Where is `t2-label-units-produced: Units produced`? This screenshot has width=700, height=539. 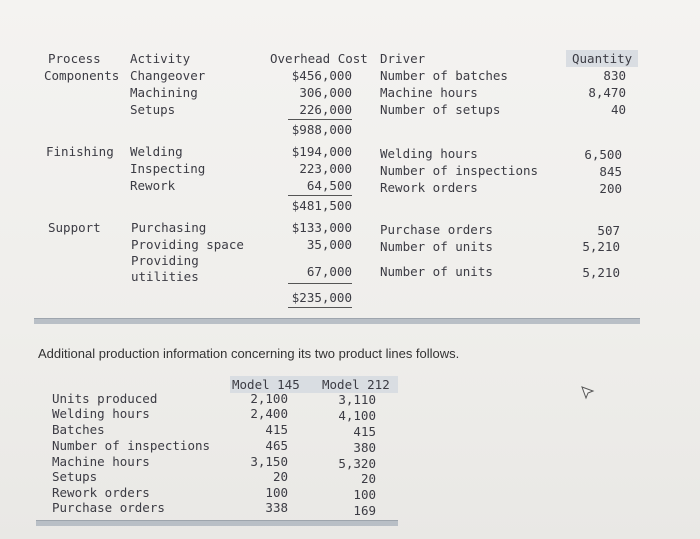
t2-label-units-produced: Units produced is located at coordinates (105, 398).